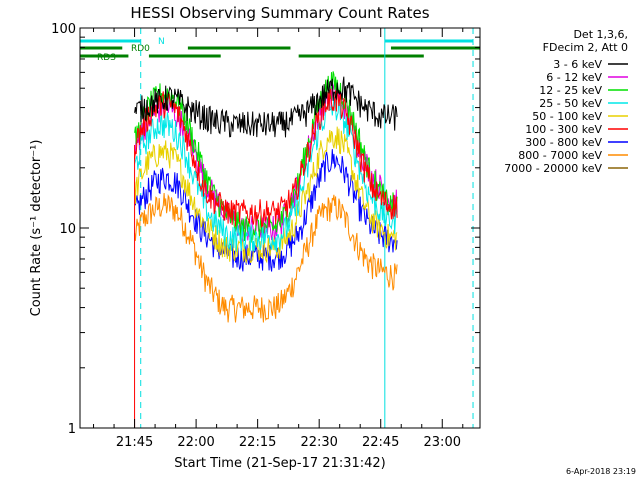 The width and height of the screenshot is (640, 480). Describe the element at coordinates (442, 442) in the screenshot. I see `x-tick-label: 23:00` at that location.